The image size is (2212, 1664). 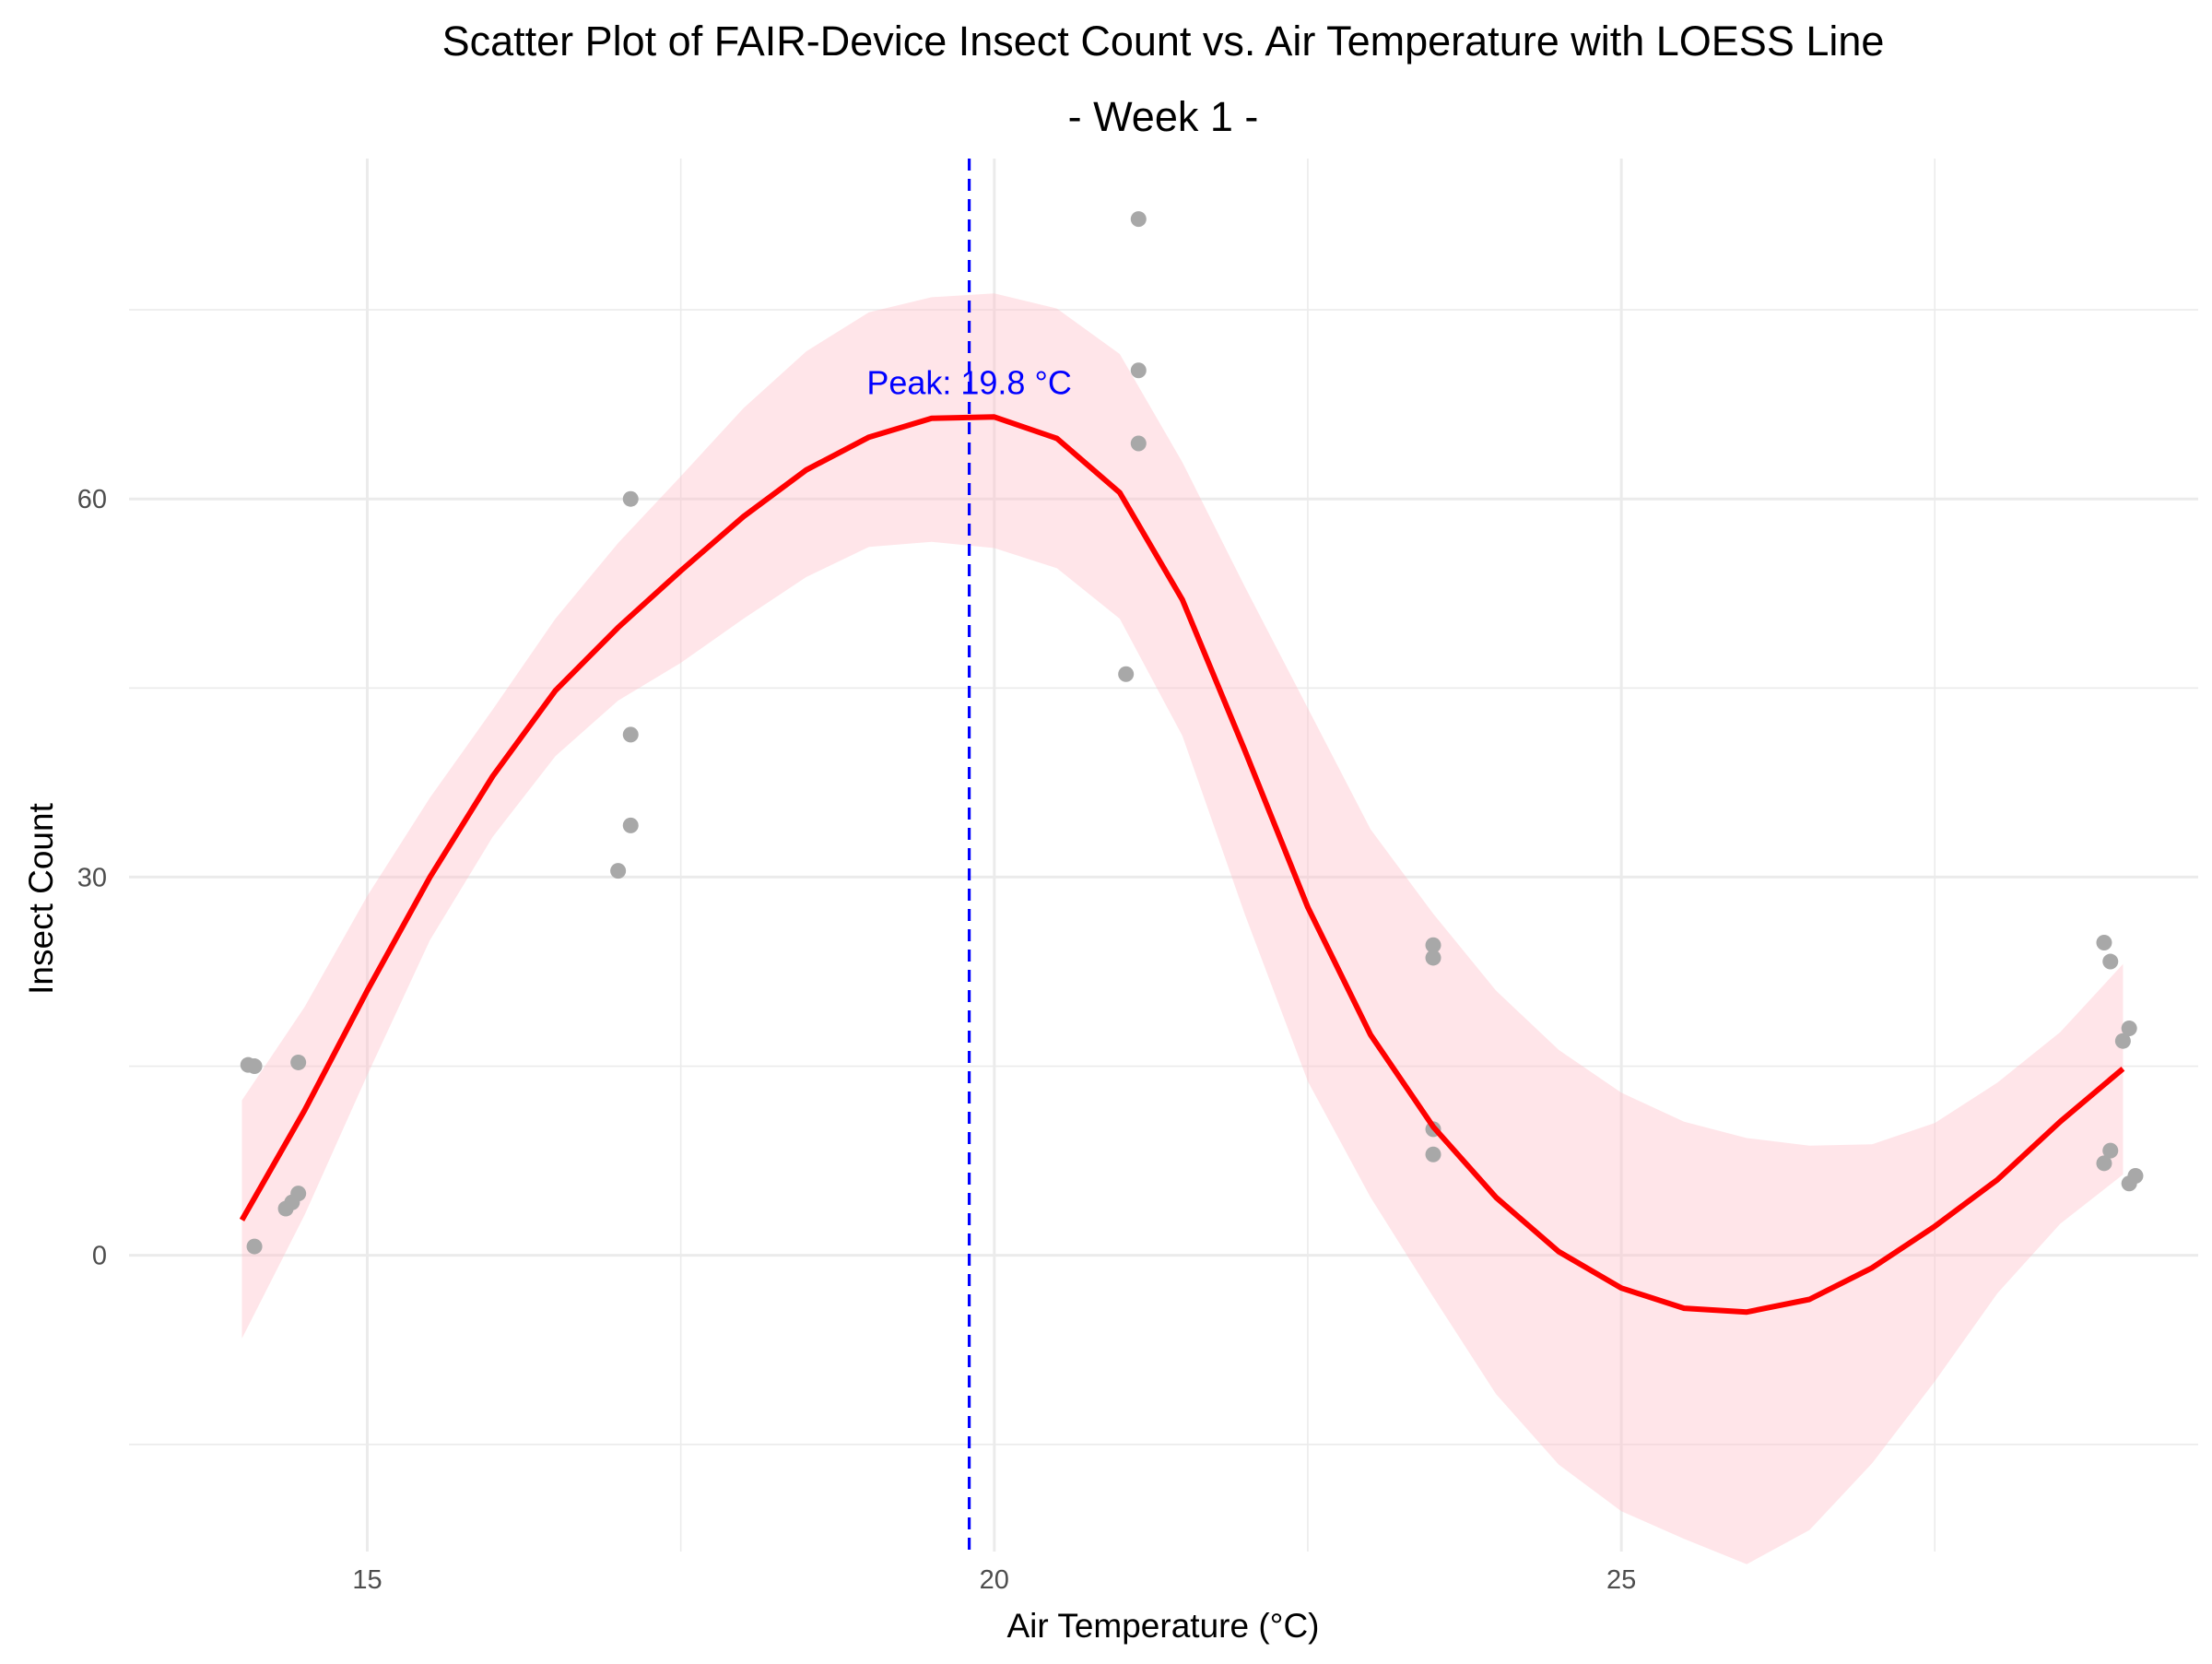 I want to click on x-tick-label: 15, so click(x=367, y=1580).